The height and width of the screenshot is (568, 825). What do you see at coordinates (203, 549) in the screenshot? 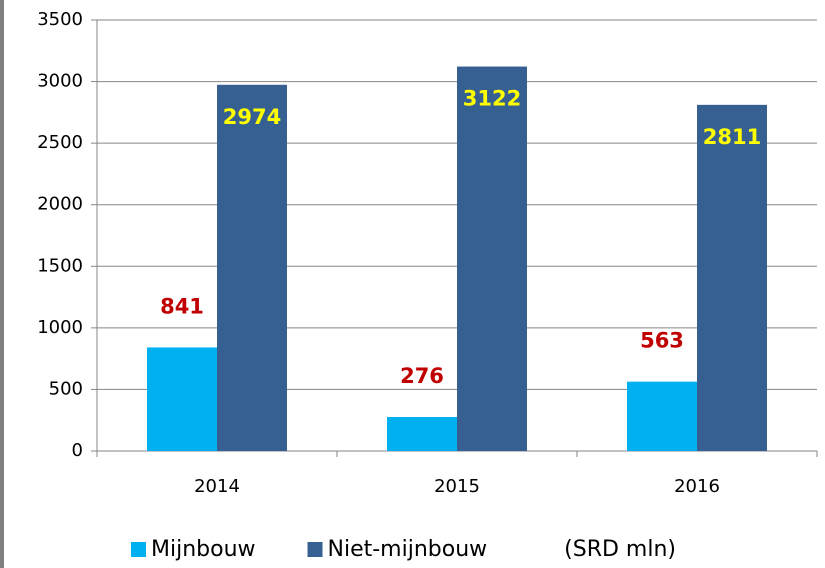
I see `legend-label: Mijnbouw` at bounding box center [203, 549].